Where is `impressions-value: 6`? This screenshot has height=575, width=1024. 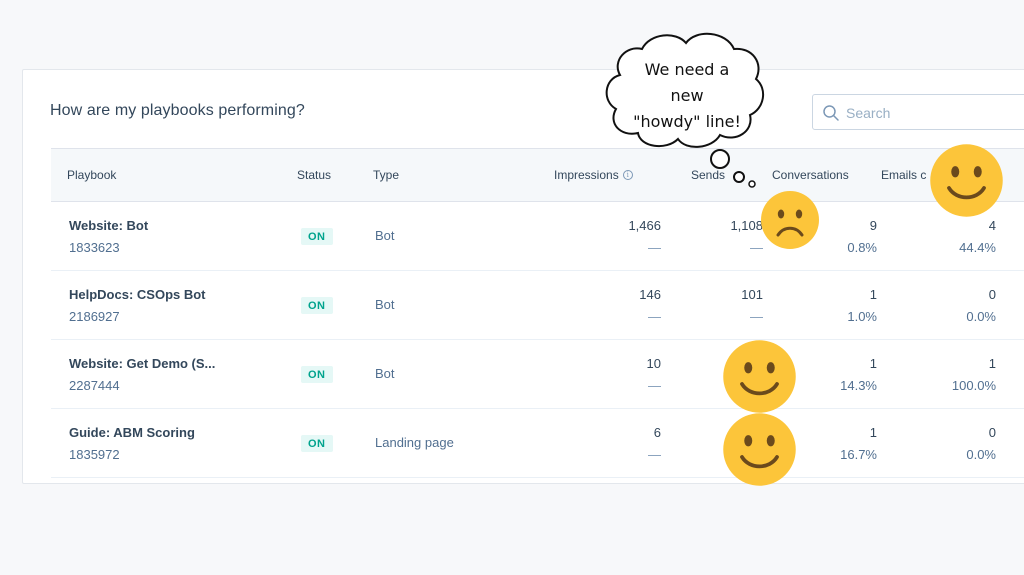 impressions-value: 6 is located at coordinates (657, 432).